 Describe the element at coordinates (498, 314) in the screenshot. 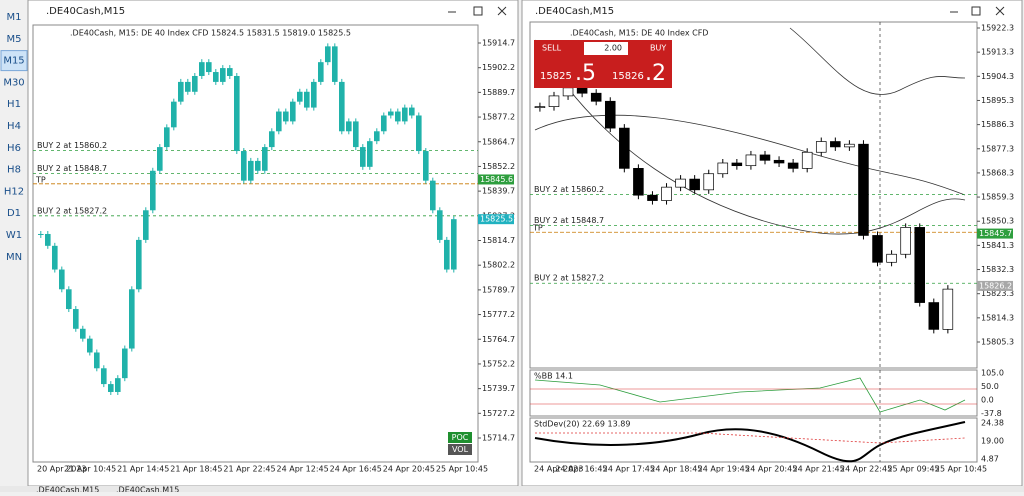

I see `price-label: 15777.2` at that location.